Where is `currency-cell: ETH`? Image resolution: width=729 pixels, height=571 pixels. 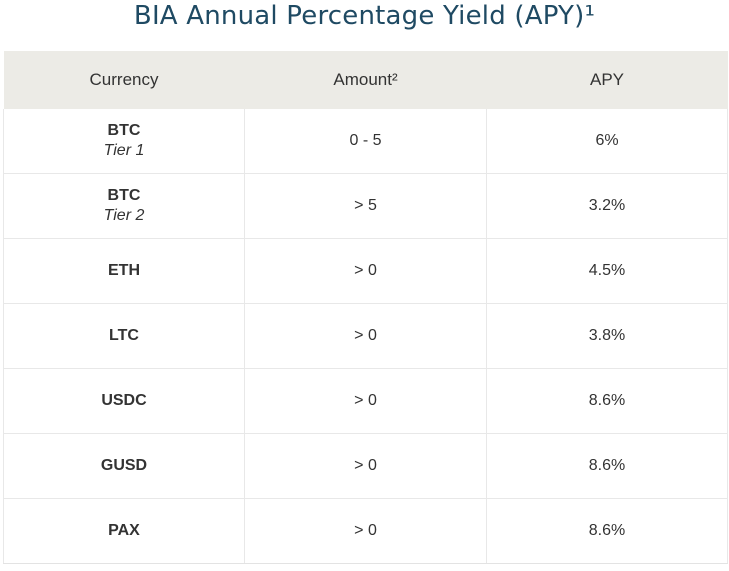 currency-cell: ETH is located at coordinates (124, 271).